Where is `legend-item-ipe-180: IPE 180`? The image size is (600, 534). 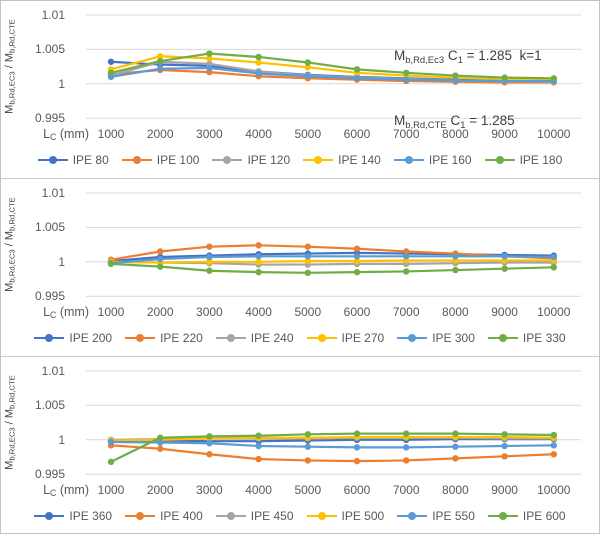 legend-item-ipe-180: IPE 180 is located at coordinates (523, 160).